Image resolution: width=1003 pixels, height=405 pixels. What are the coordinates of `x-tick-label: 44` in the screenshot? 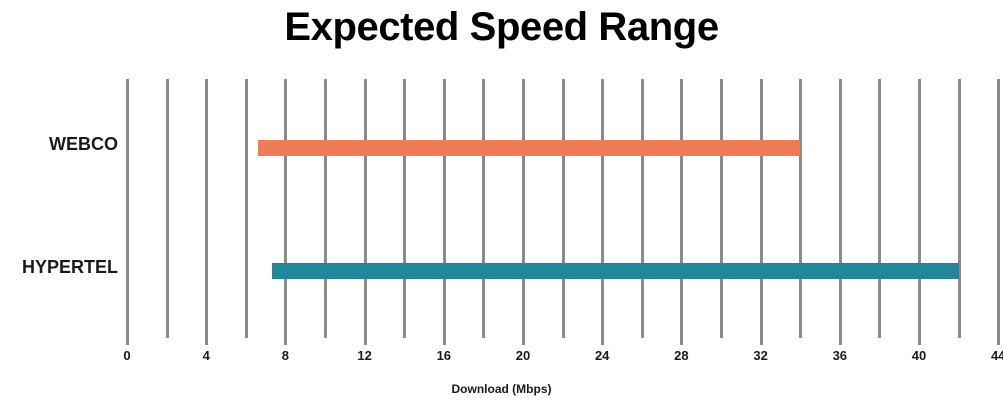 It's located at (996, 355).